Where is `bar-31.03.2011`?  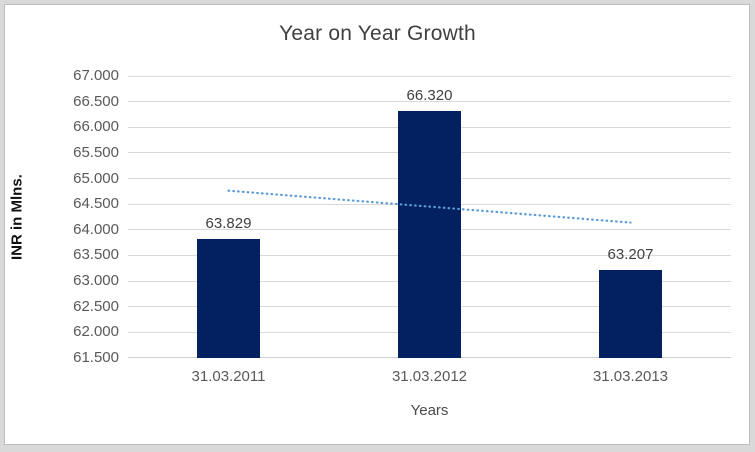
bar-31.03.2011 is located at coordinates (228, 298).